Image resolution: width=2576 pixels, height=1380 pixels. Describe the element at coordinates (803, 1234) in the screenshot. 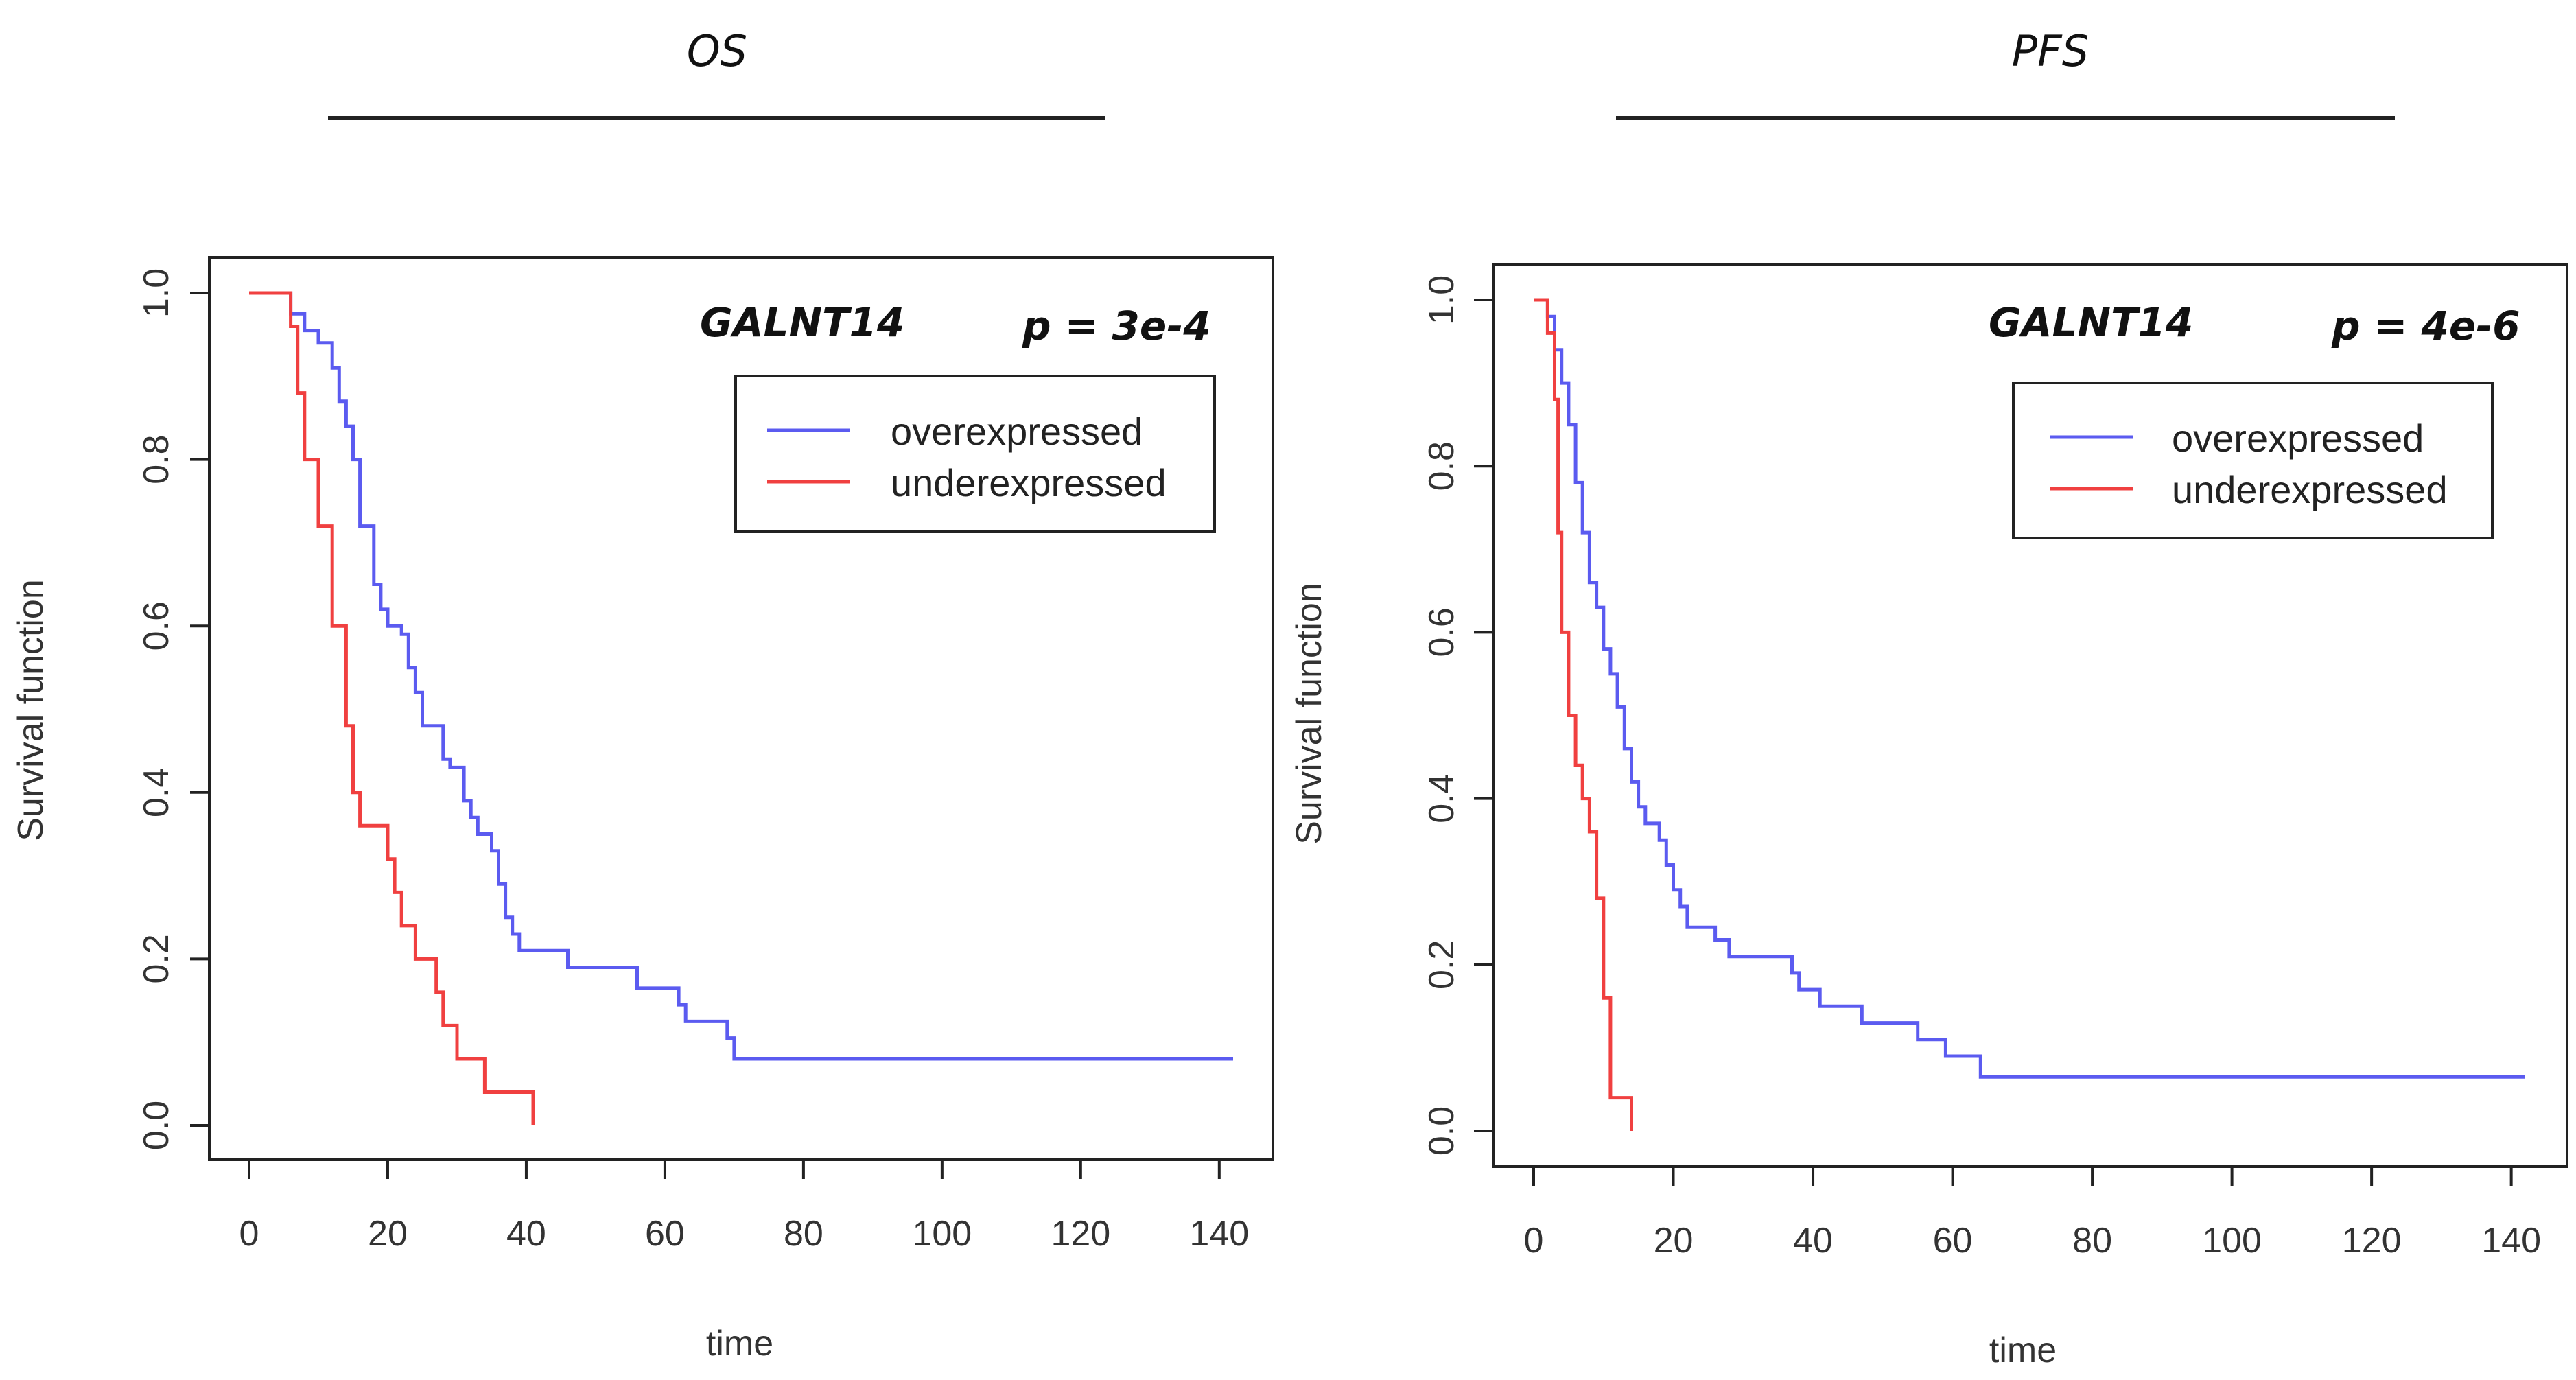

I see `os-x-tick-label: 80` at that location.